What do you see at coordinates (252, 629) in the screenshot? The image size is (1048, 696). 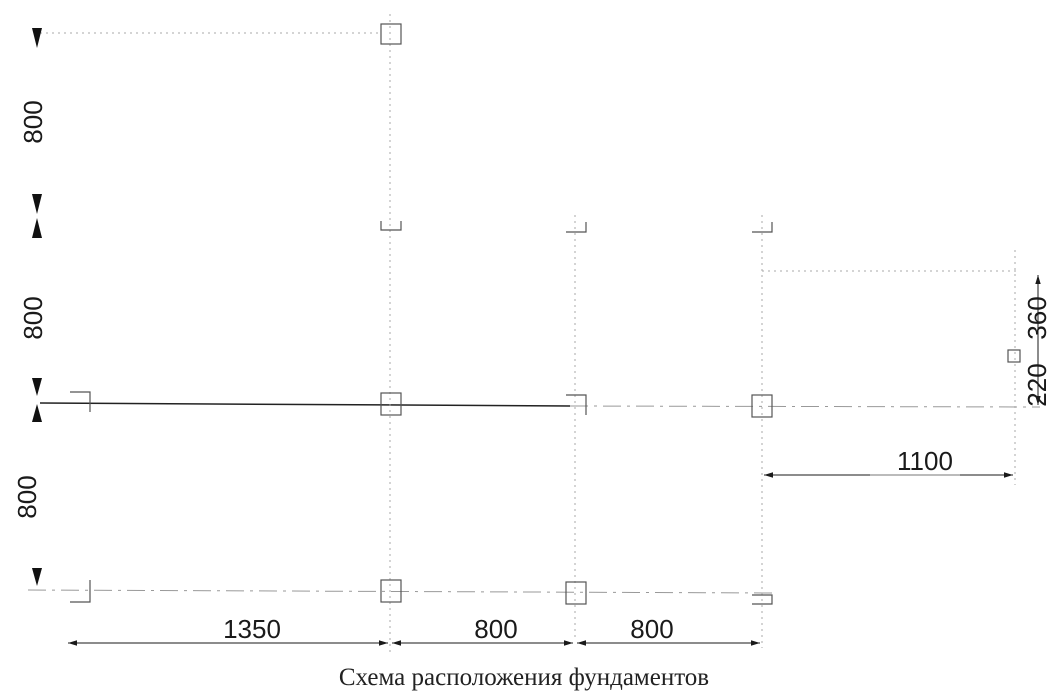 I see `dimension-label-bottom-first: 1350` at bounding box center [252, 629].